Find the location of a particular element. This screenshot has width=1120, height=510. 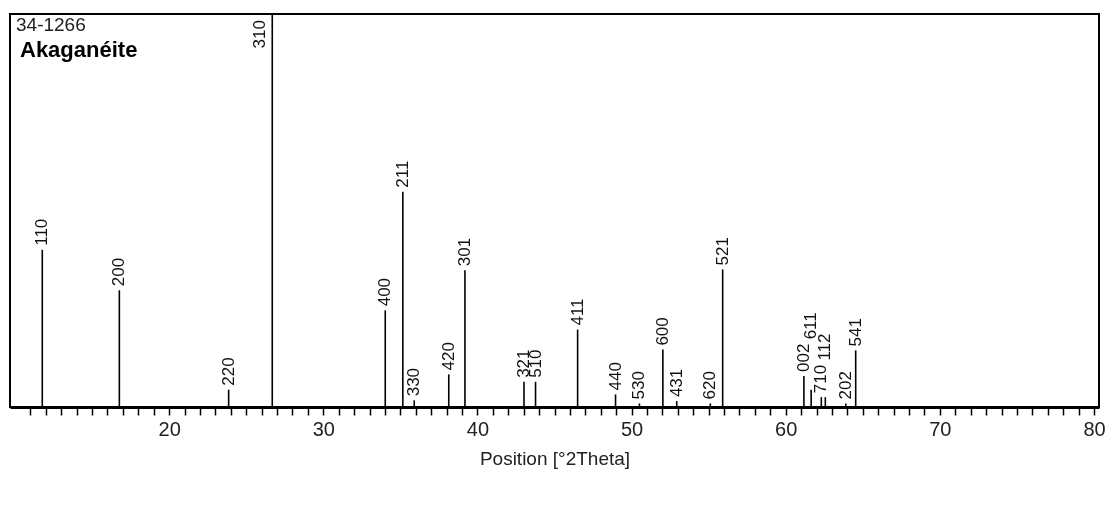

x-tick-label: 40 is located at coordinates (478, 428).